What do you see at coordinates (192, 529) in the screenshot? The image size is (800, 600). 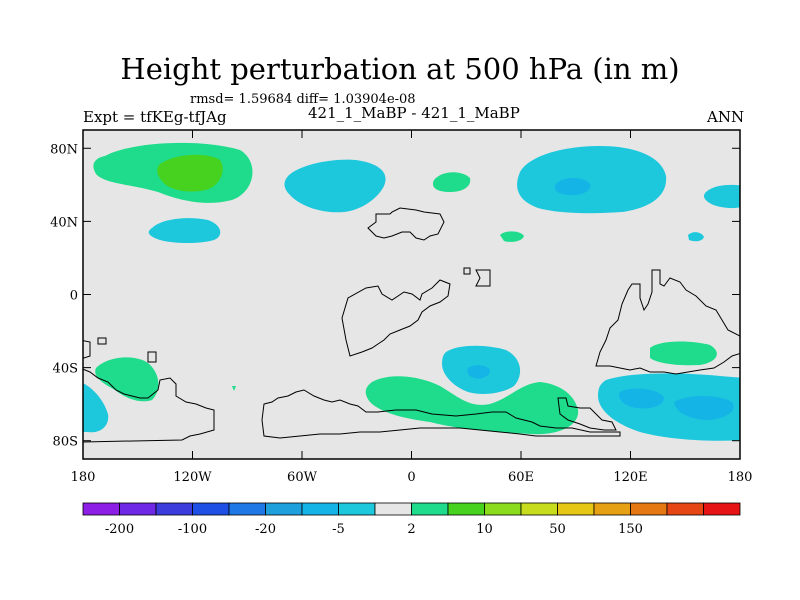 I see `colorbar-label: -100` at bounding box center [192, 529].